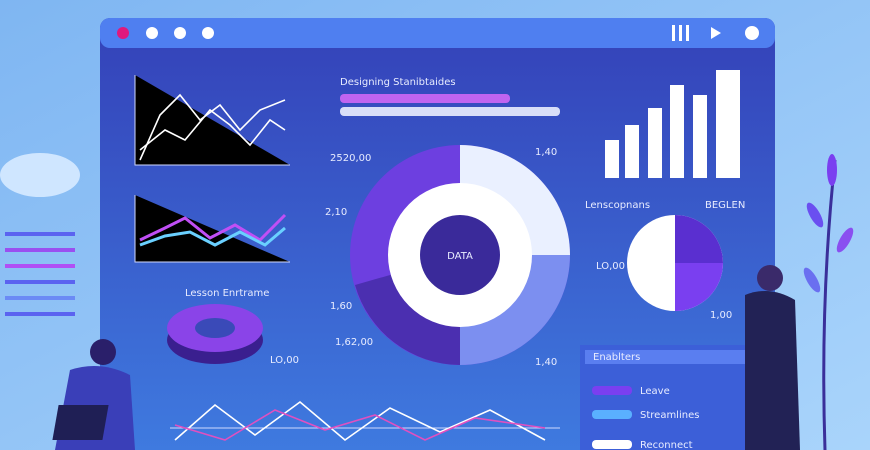 The width and height of the screenshot is (870, 450). I want to click on plant, so click(828, 302).